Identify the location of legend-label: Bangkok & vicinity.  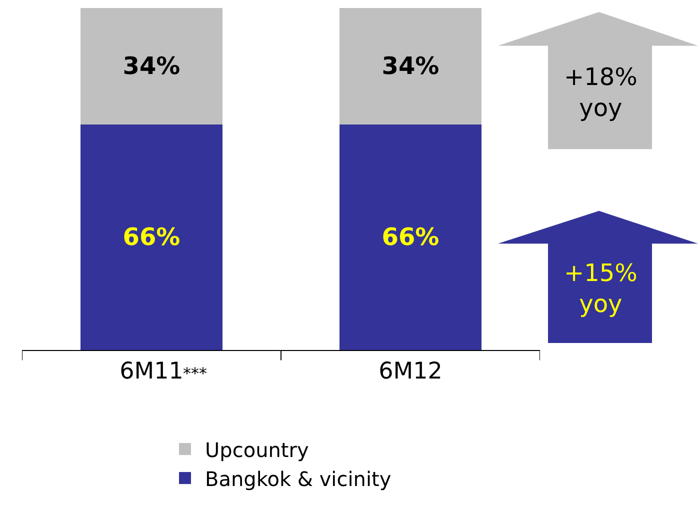
(298, 478).